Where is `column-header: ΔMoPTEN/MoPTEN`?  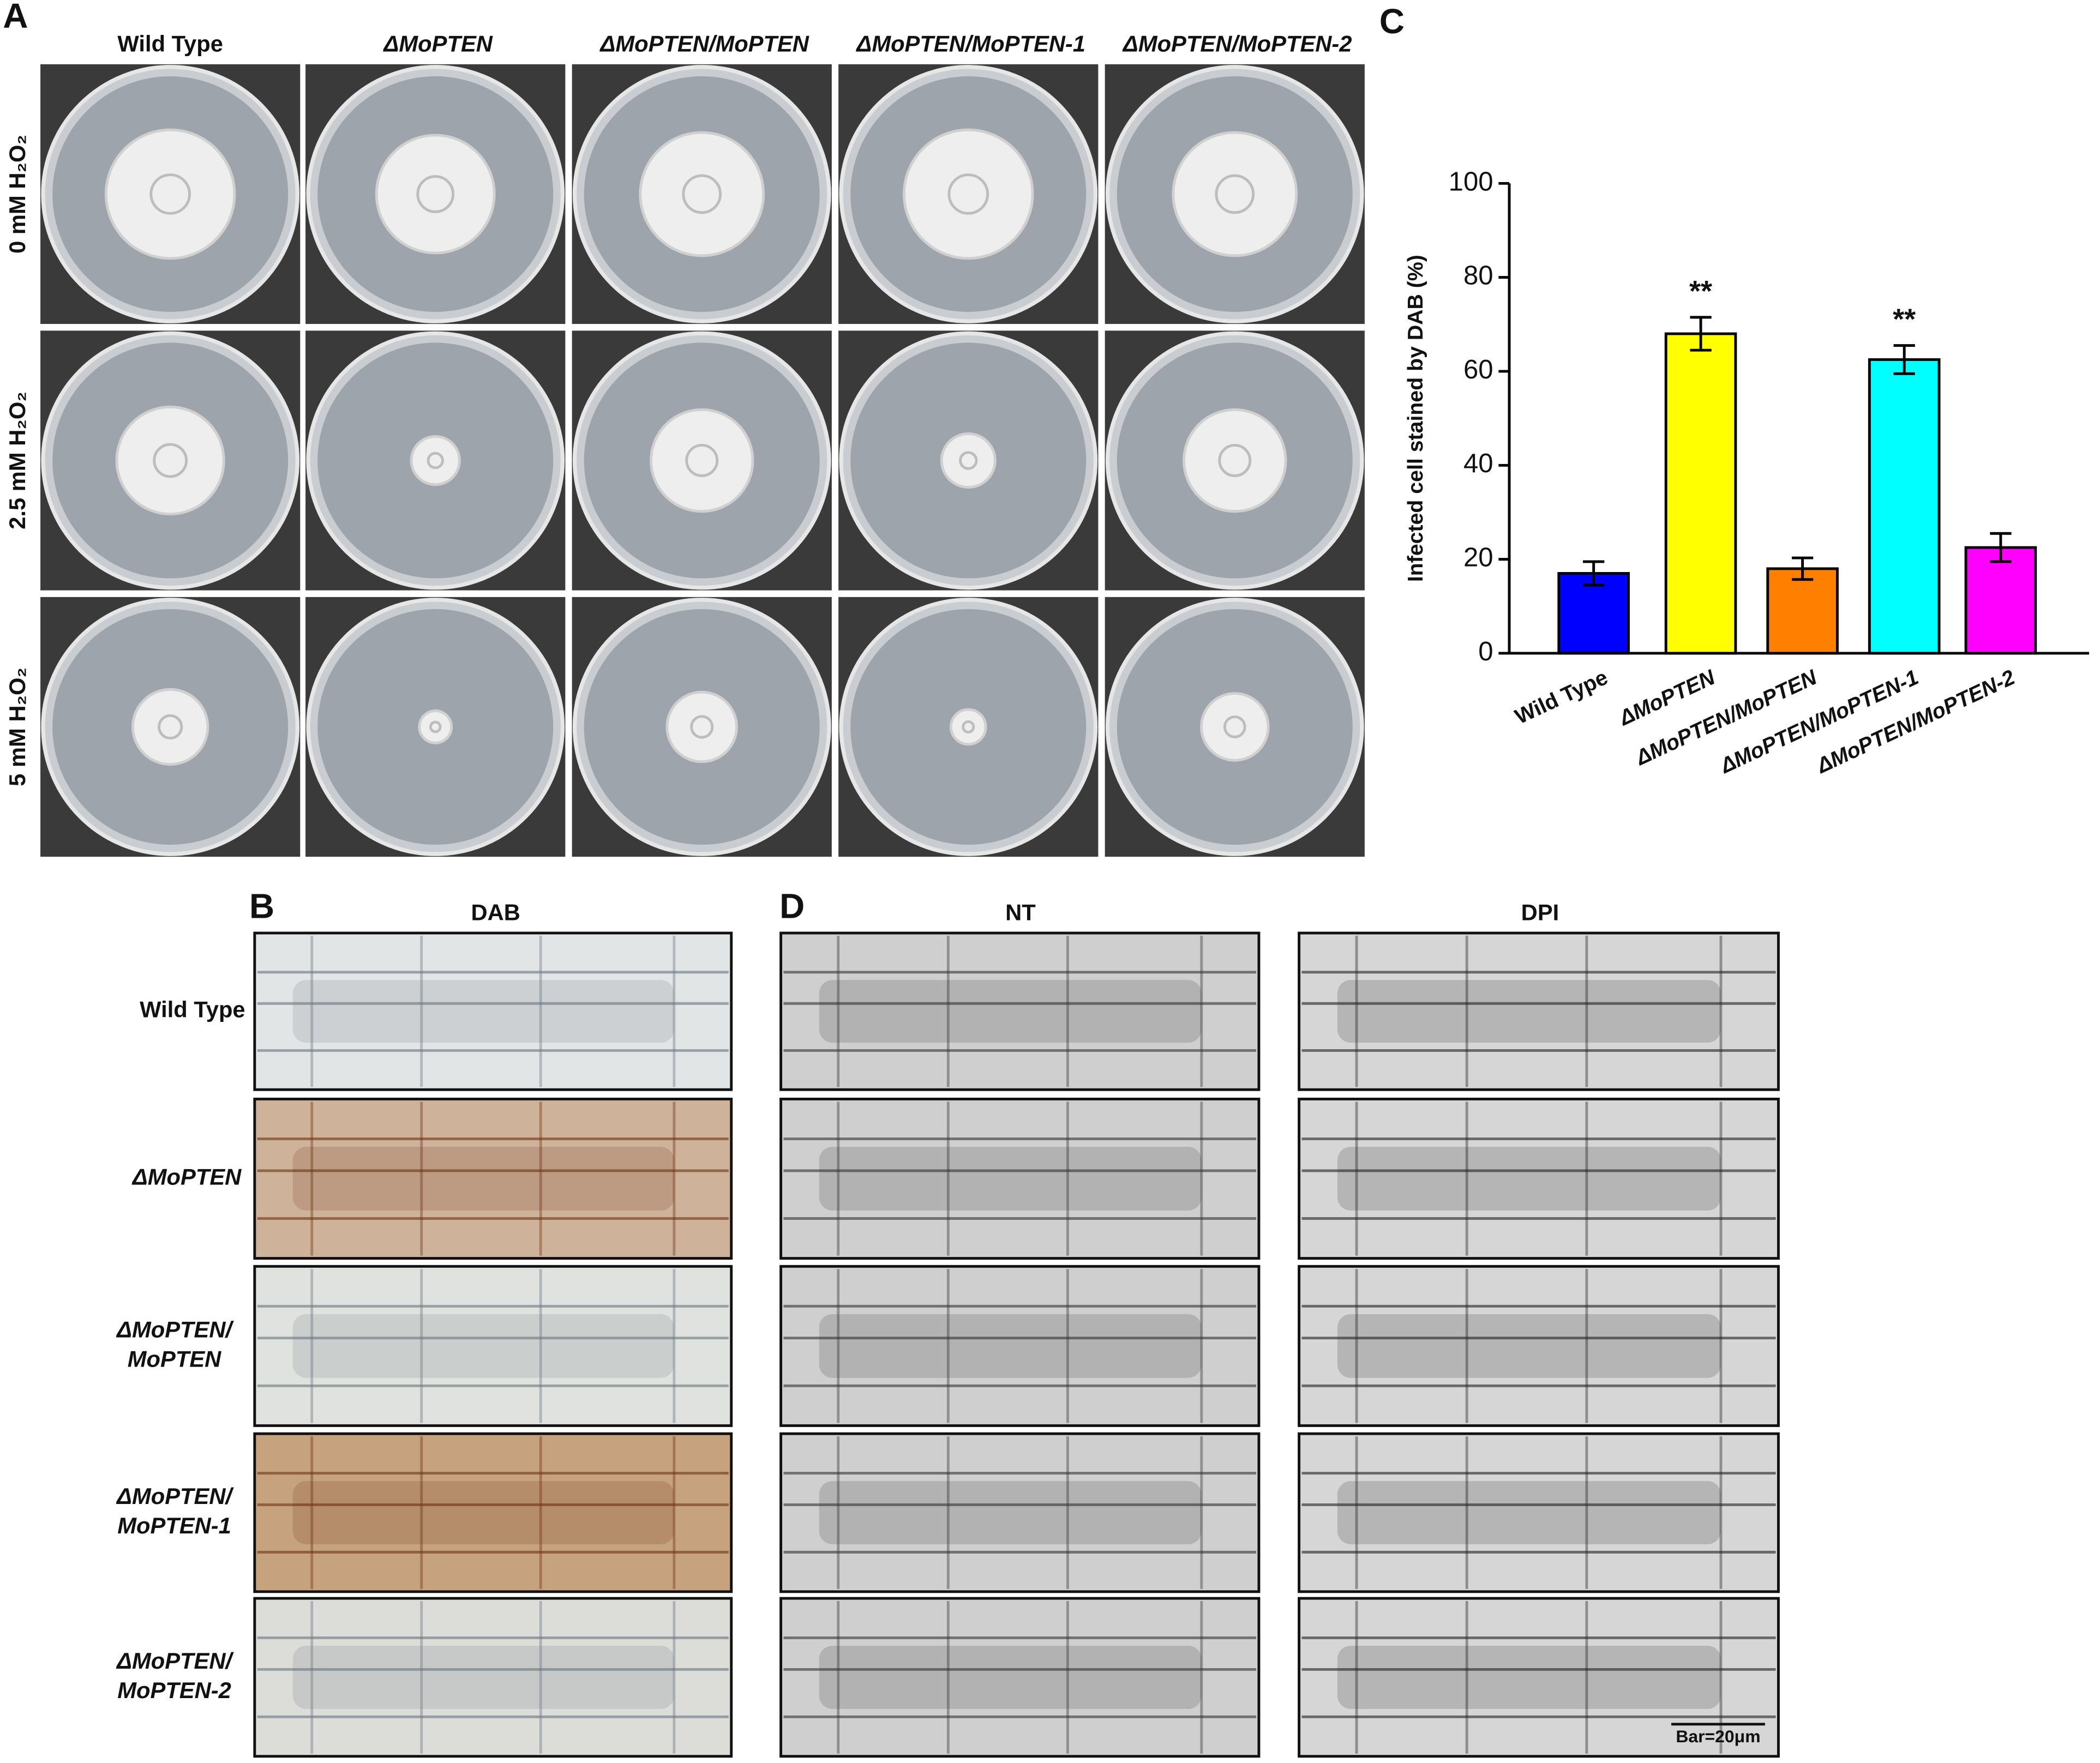 column-header: ΔMoPTEN/MoPTEN is located at coordinates (704, 44).